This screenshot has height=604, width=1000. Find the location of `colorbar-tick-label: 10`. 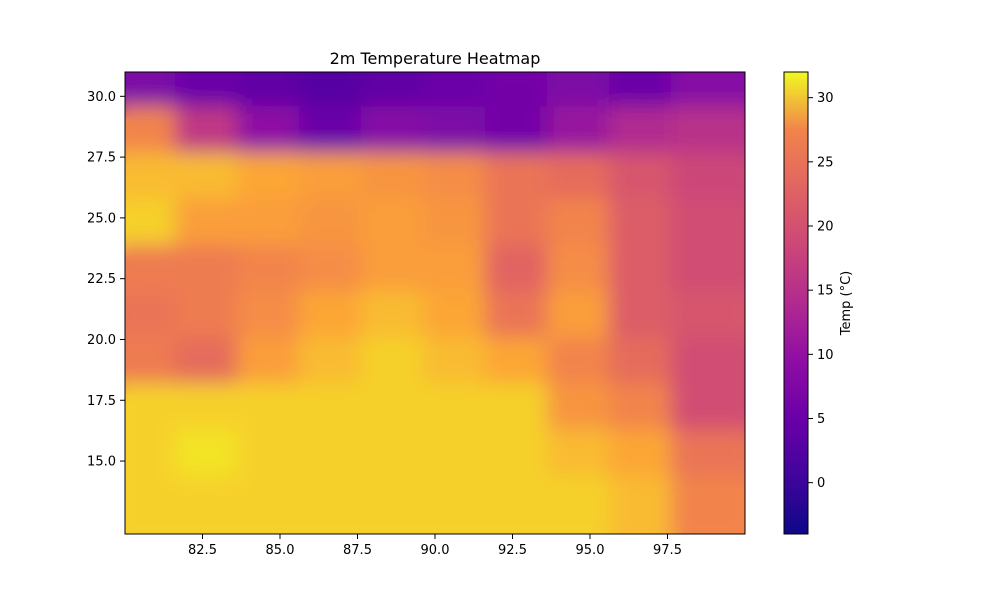

colorbar-tick-label: 10 is located at coordinates (825, 355).